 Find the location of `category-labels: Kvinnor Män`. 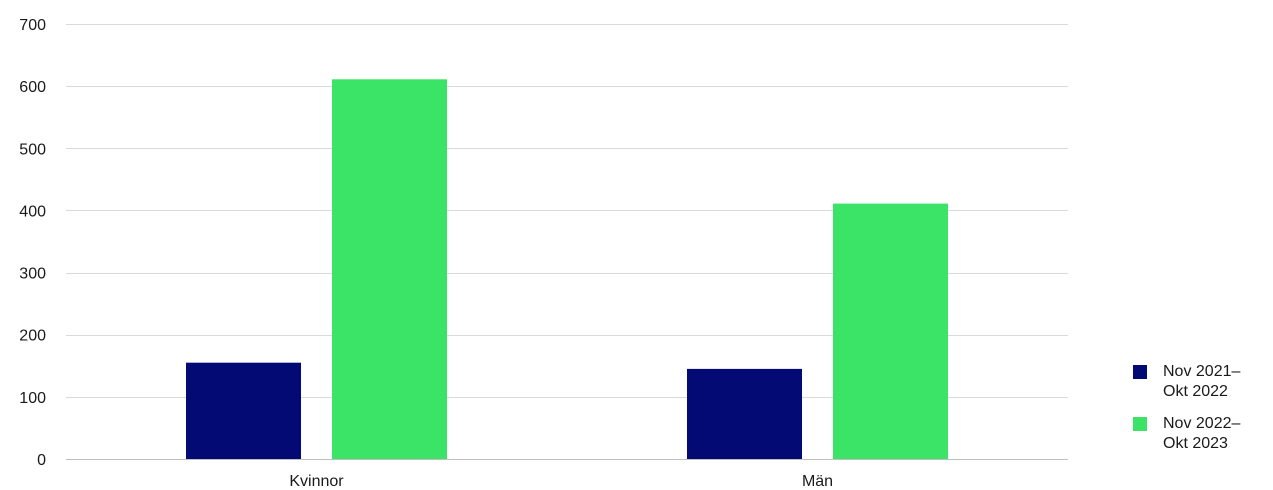

category-labels: Kvinnor Män is located at coordinates (561, 481).